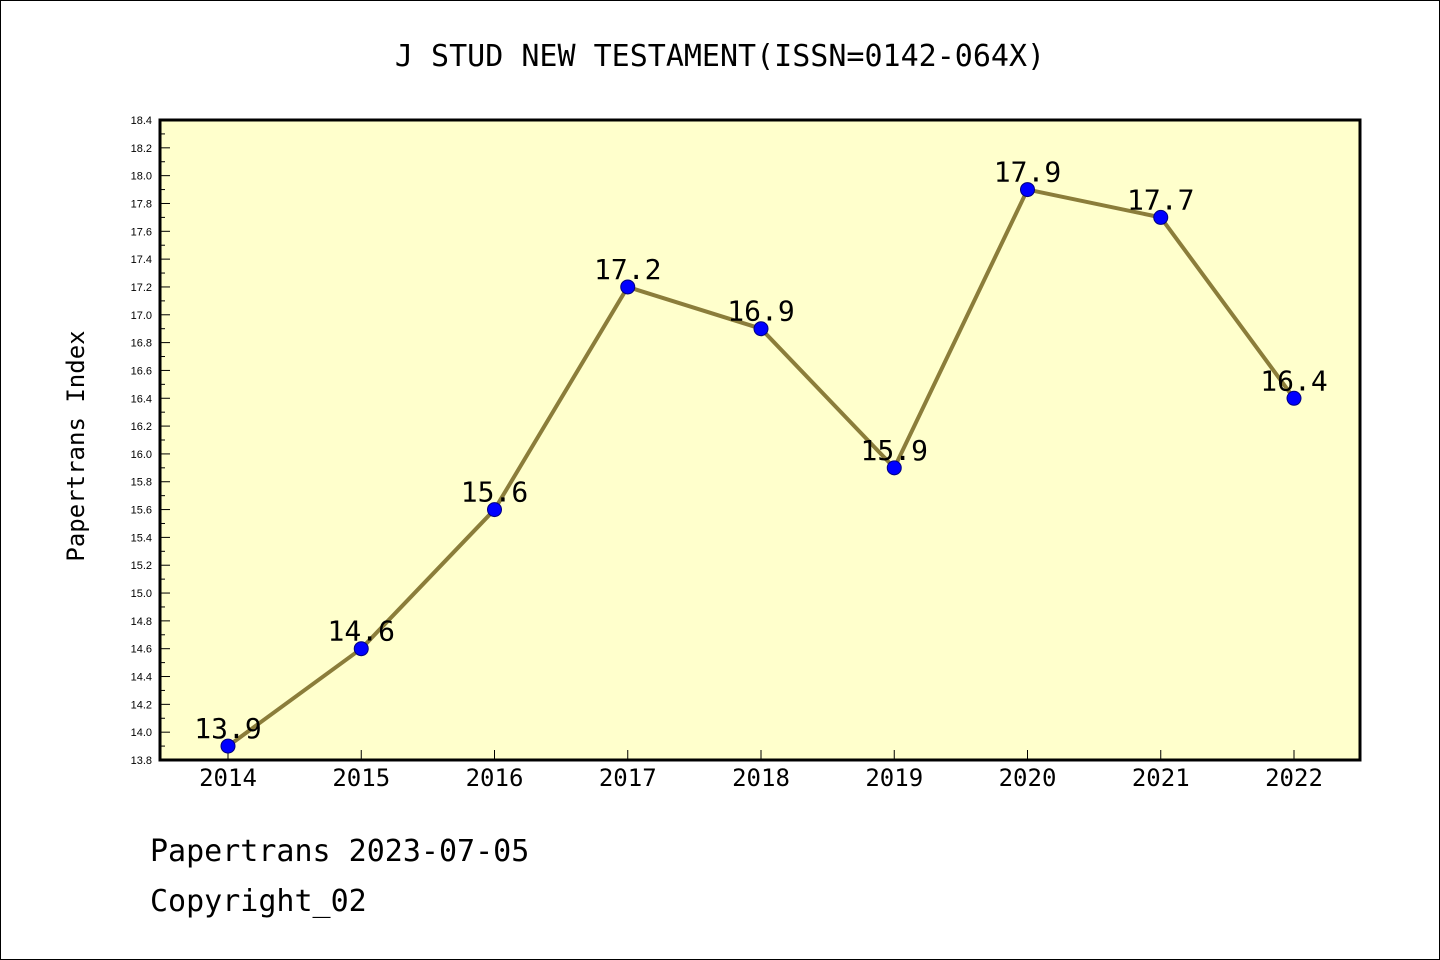 The image size is (1440, 960). What do you see at coordinates (76, 445) in the screenshot?
I see `y-axis-label: Papertrans Index` at bounding box center [76, 445].